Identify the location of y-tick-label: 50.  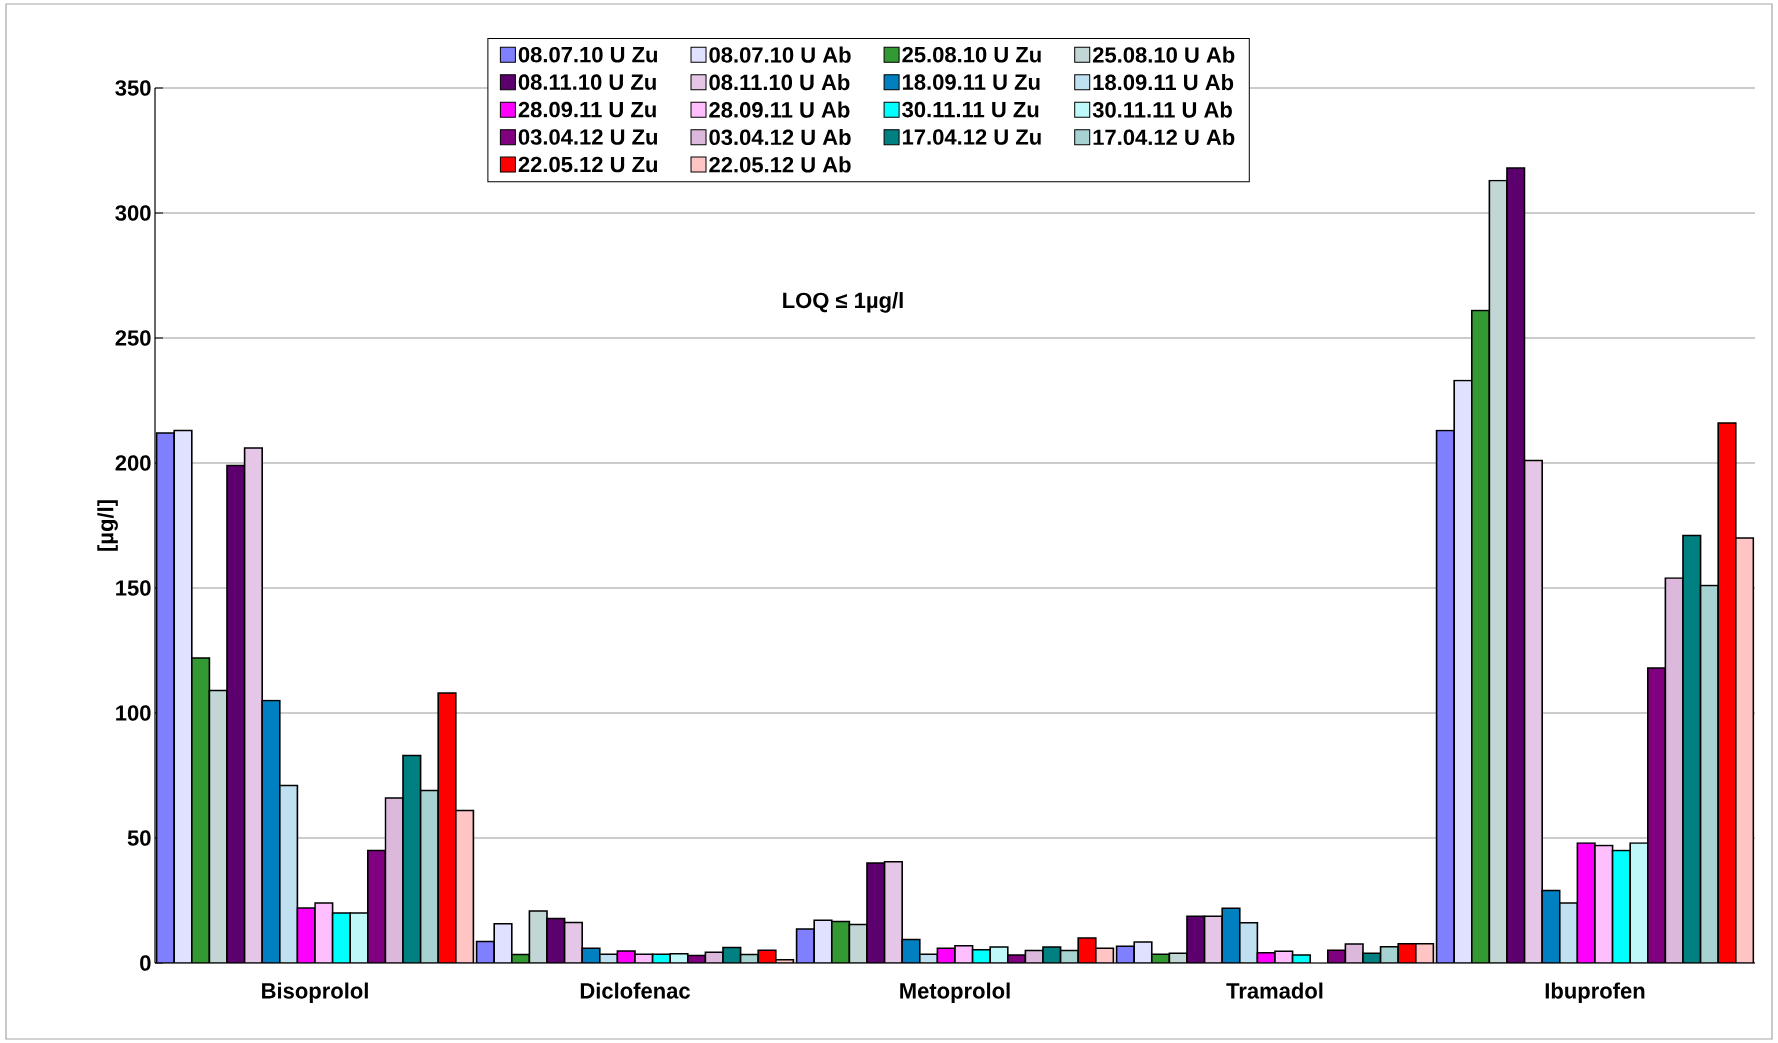
(139, 838).